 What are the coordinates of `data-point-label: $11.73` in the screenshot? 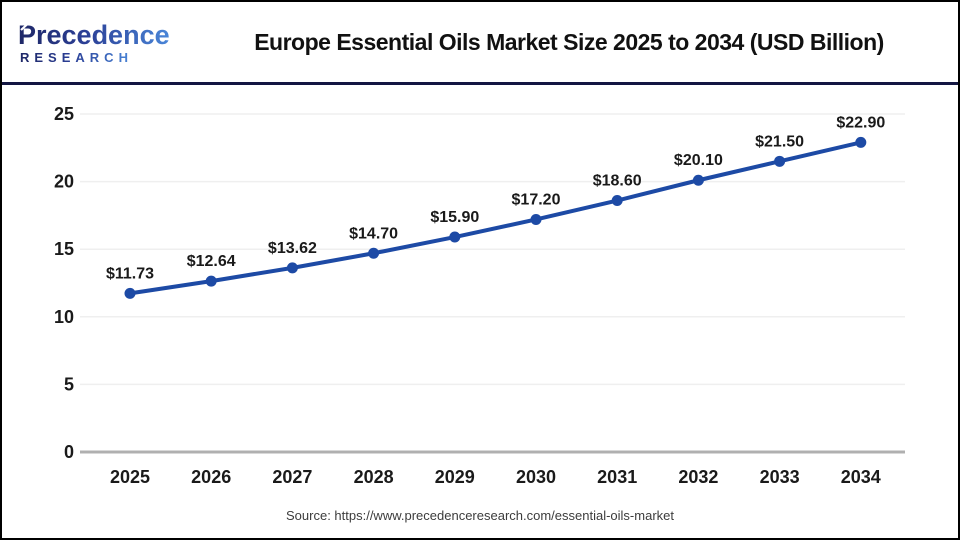 It's located at (130, 273).